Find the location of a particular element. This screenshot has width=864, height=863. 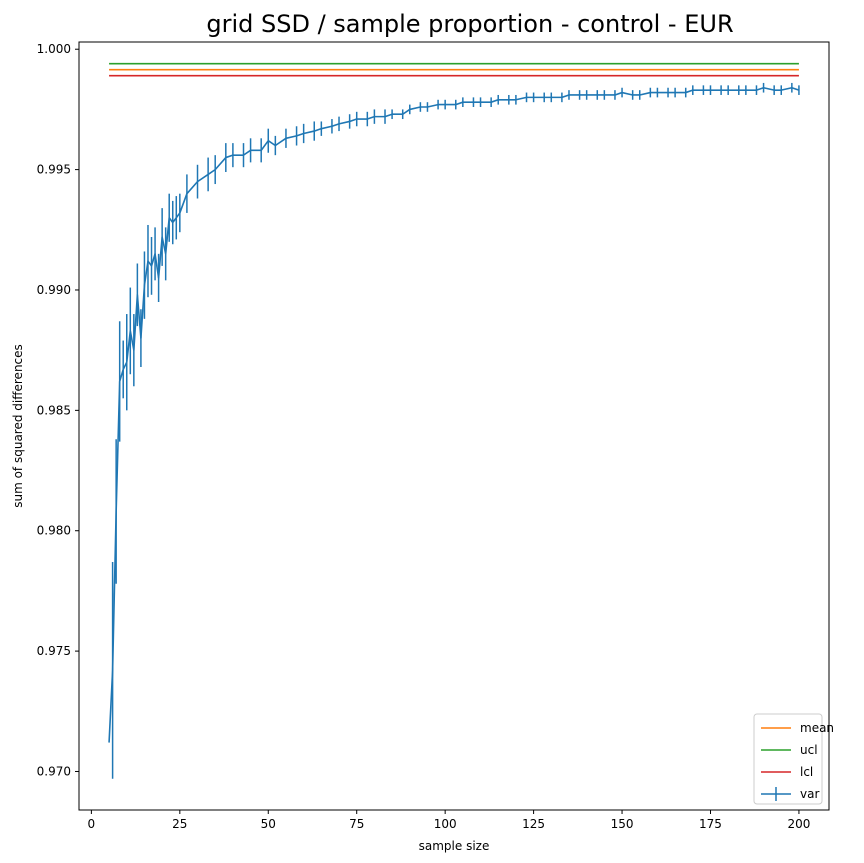

x-tick-label: 50 is located at coordinates (268, 824).